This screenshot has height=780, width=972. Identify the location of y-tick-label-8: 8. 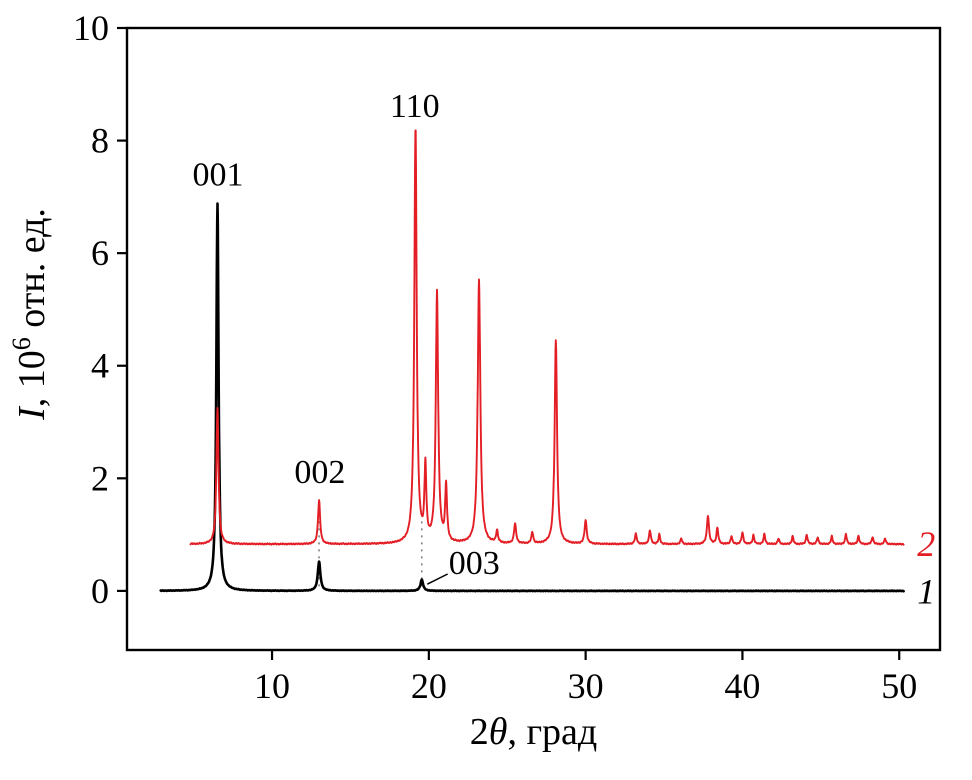
(100, 141).